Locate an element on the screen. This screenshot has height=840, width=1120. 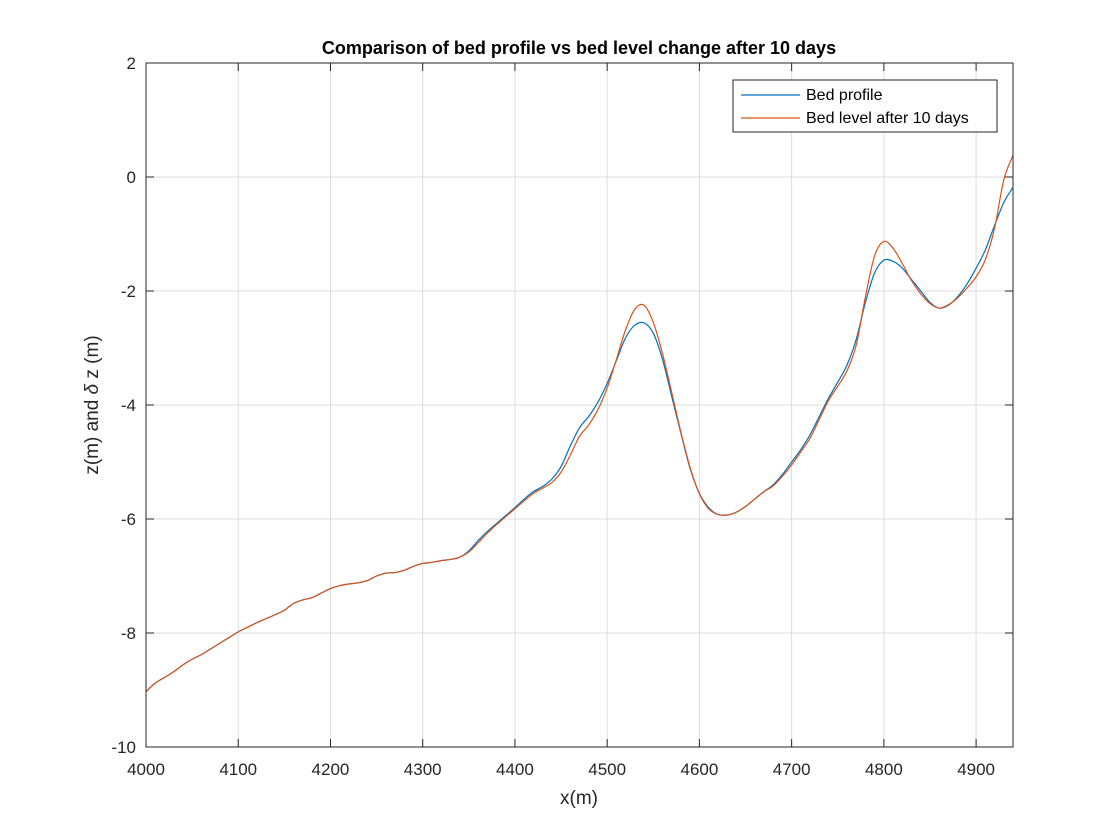
legend-box is located at coordinates (865, 106).